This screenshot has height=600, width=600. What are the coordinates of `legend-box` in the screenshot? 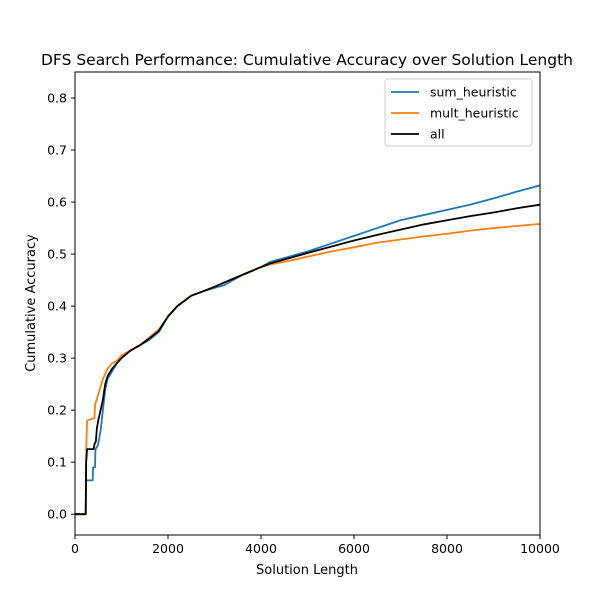 It's located at (458, 112).